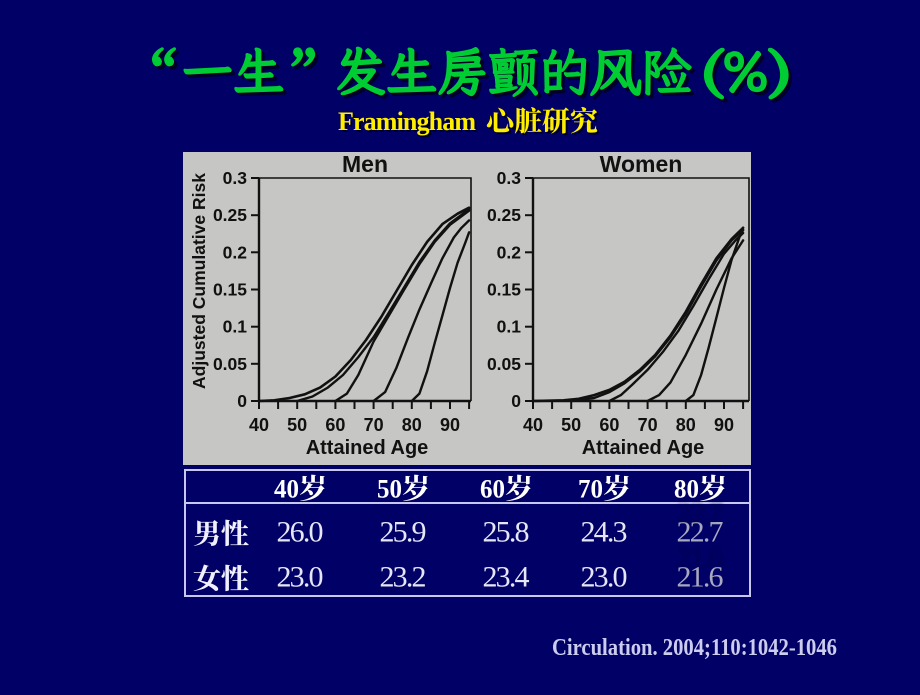  I want to click on svg-text: 25.9, so click(403, 532).